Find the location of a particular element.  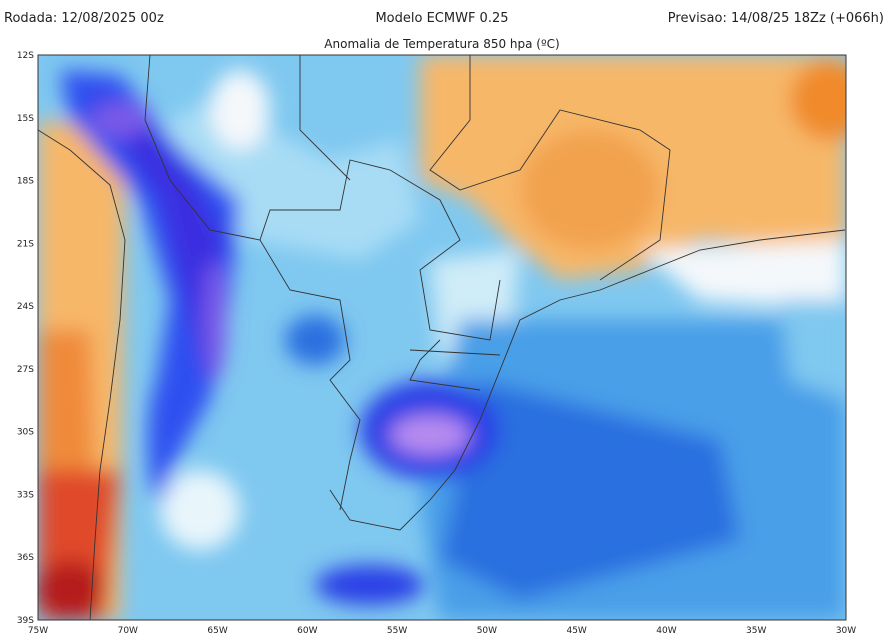

run-label: Rodada: 12/08/2025 00z is located at coordinates (84, 18).